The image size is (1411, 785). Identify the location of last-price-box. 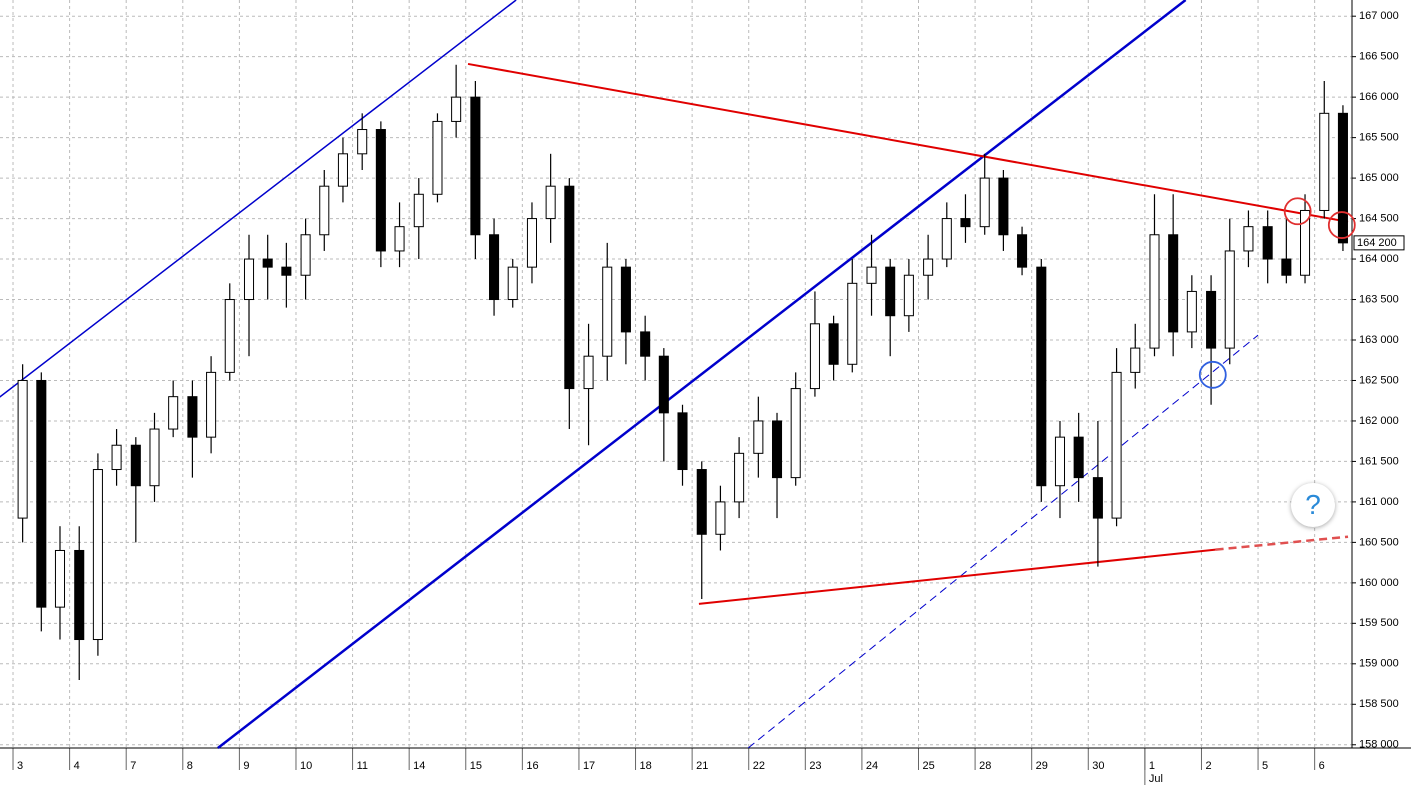
(1379, 243).